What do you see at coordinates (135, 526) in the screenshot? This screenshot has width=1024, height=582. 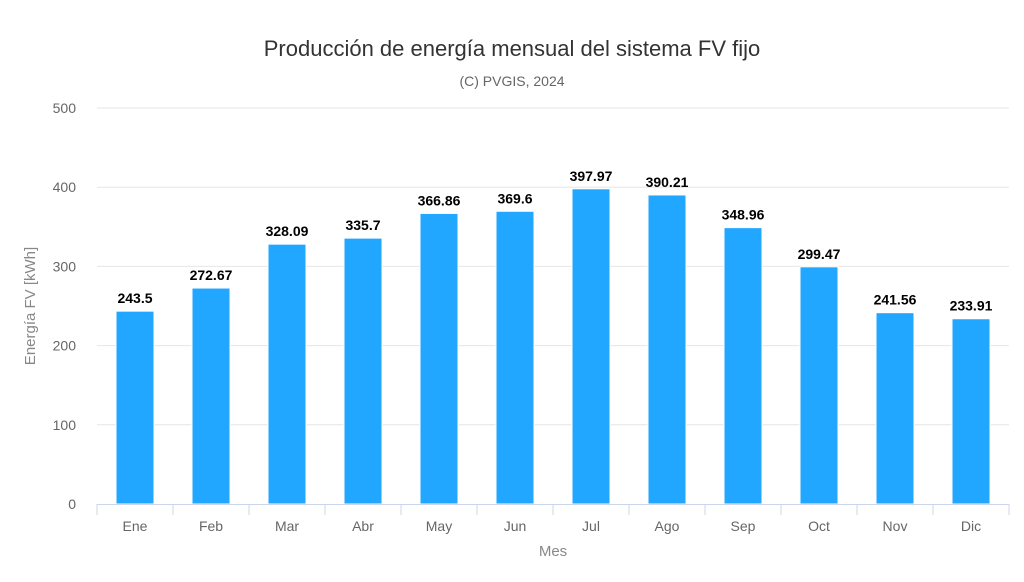 I see `x-tick-label: Ene` at bounding box center [135, 526].